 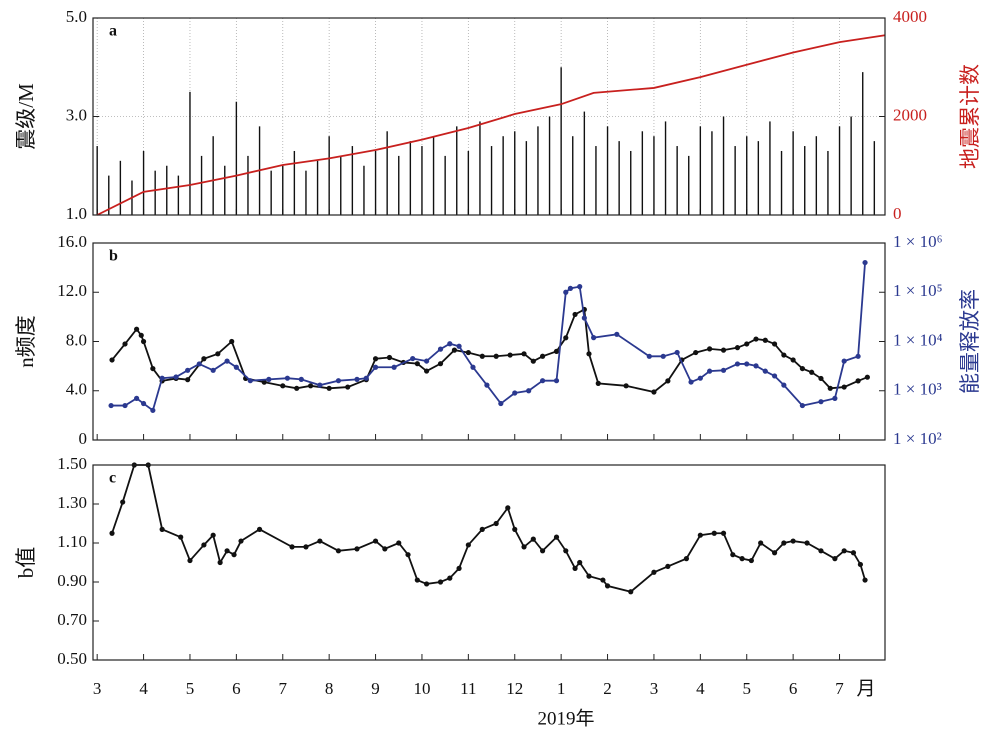 What do you see at coordinates (112, 478) in the screenshot?
I see `panel-label: c` at bounding box center [112, 478].